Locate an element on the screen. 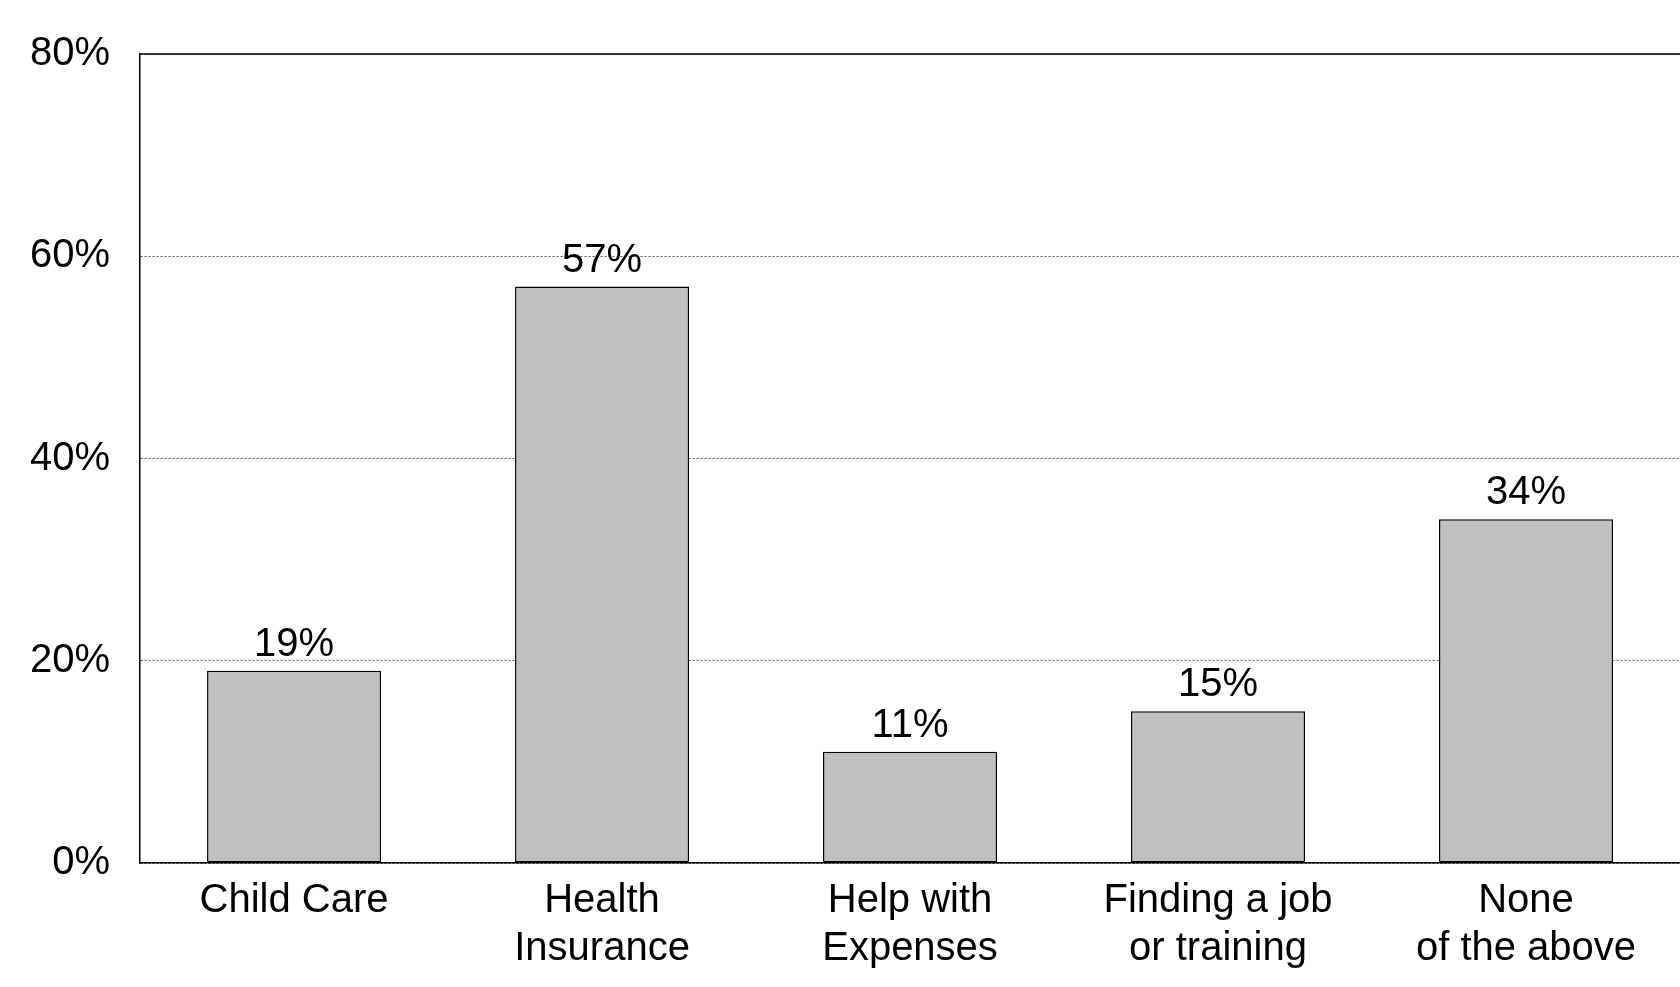 This screenshot has width=1680, height=987. x-tick-label: Health Insurance is located at coordinates (602, 922).